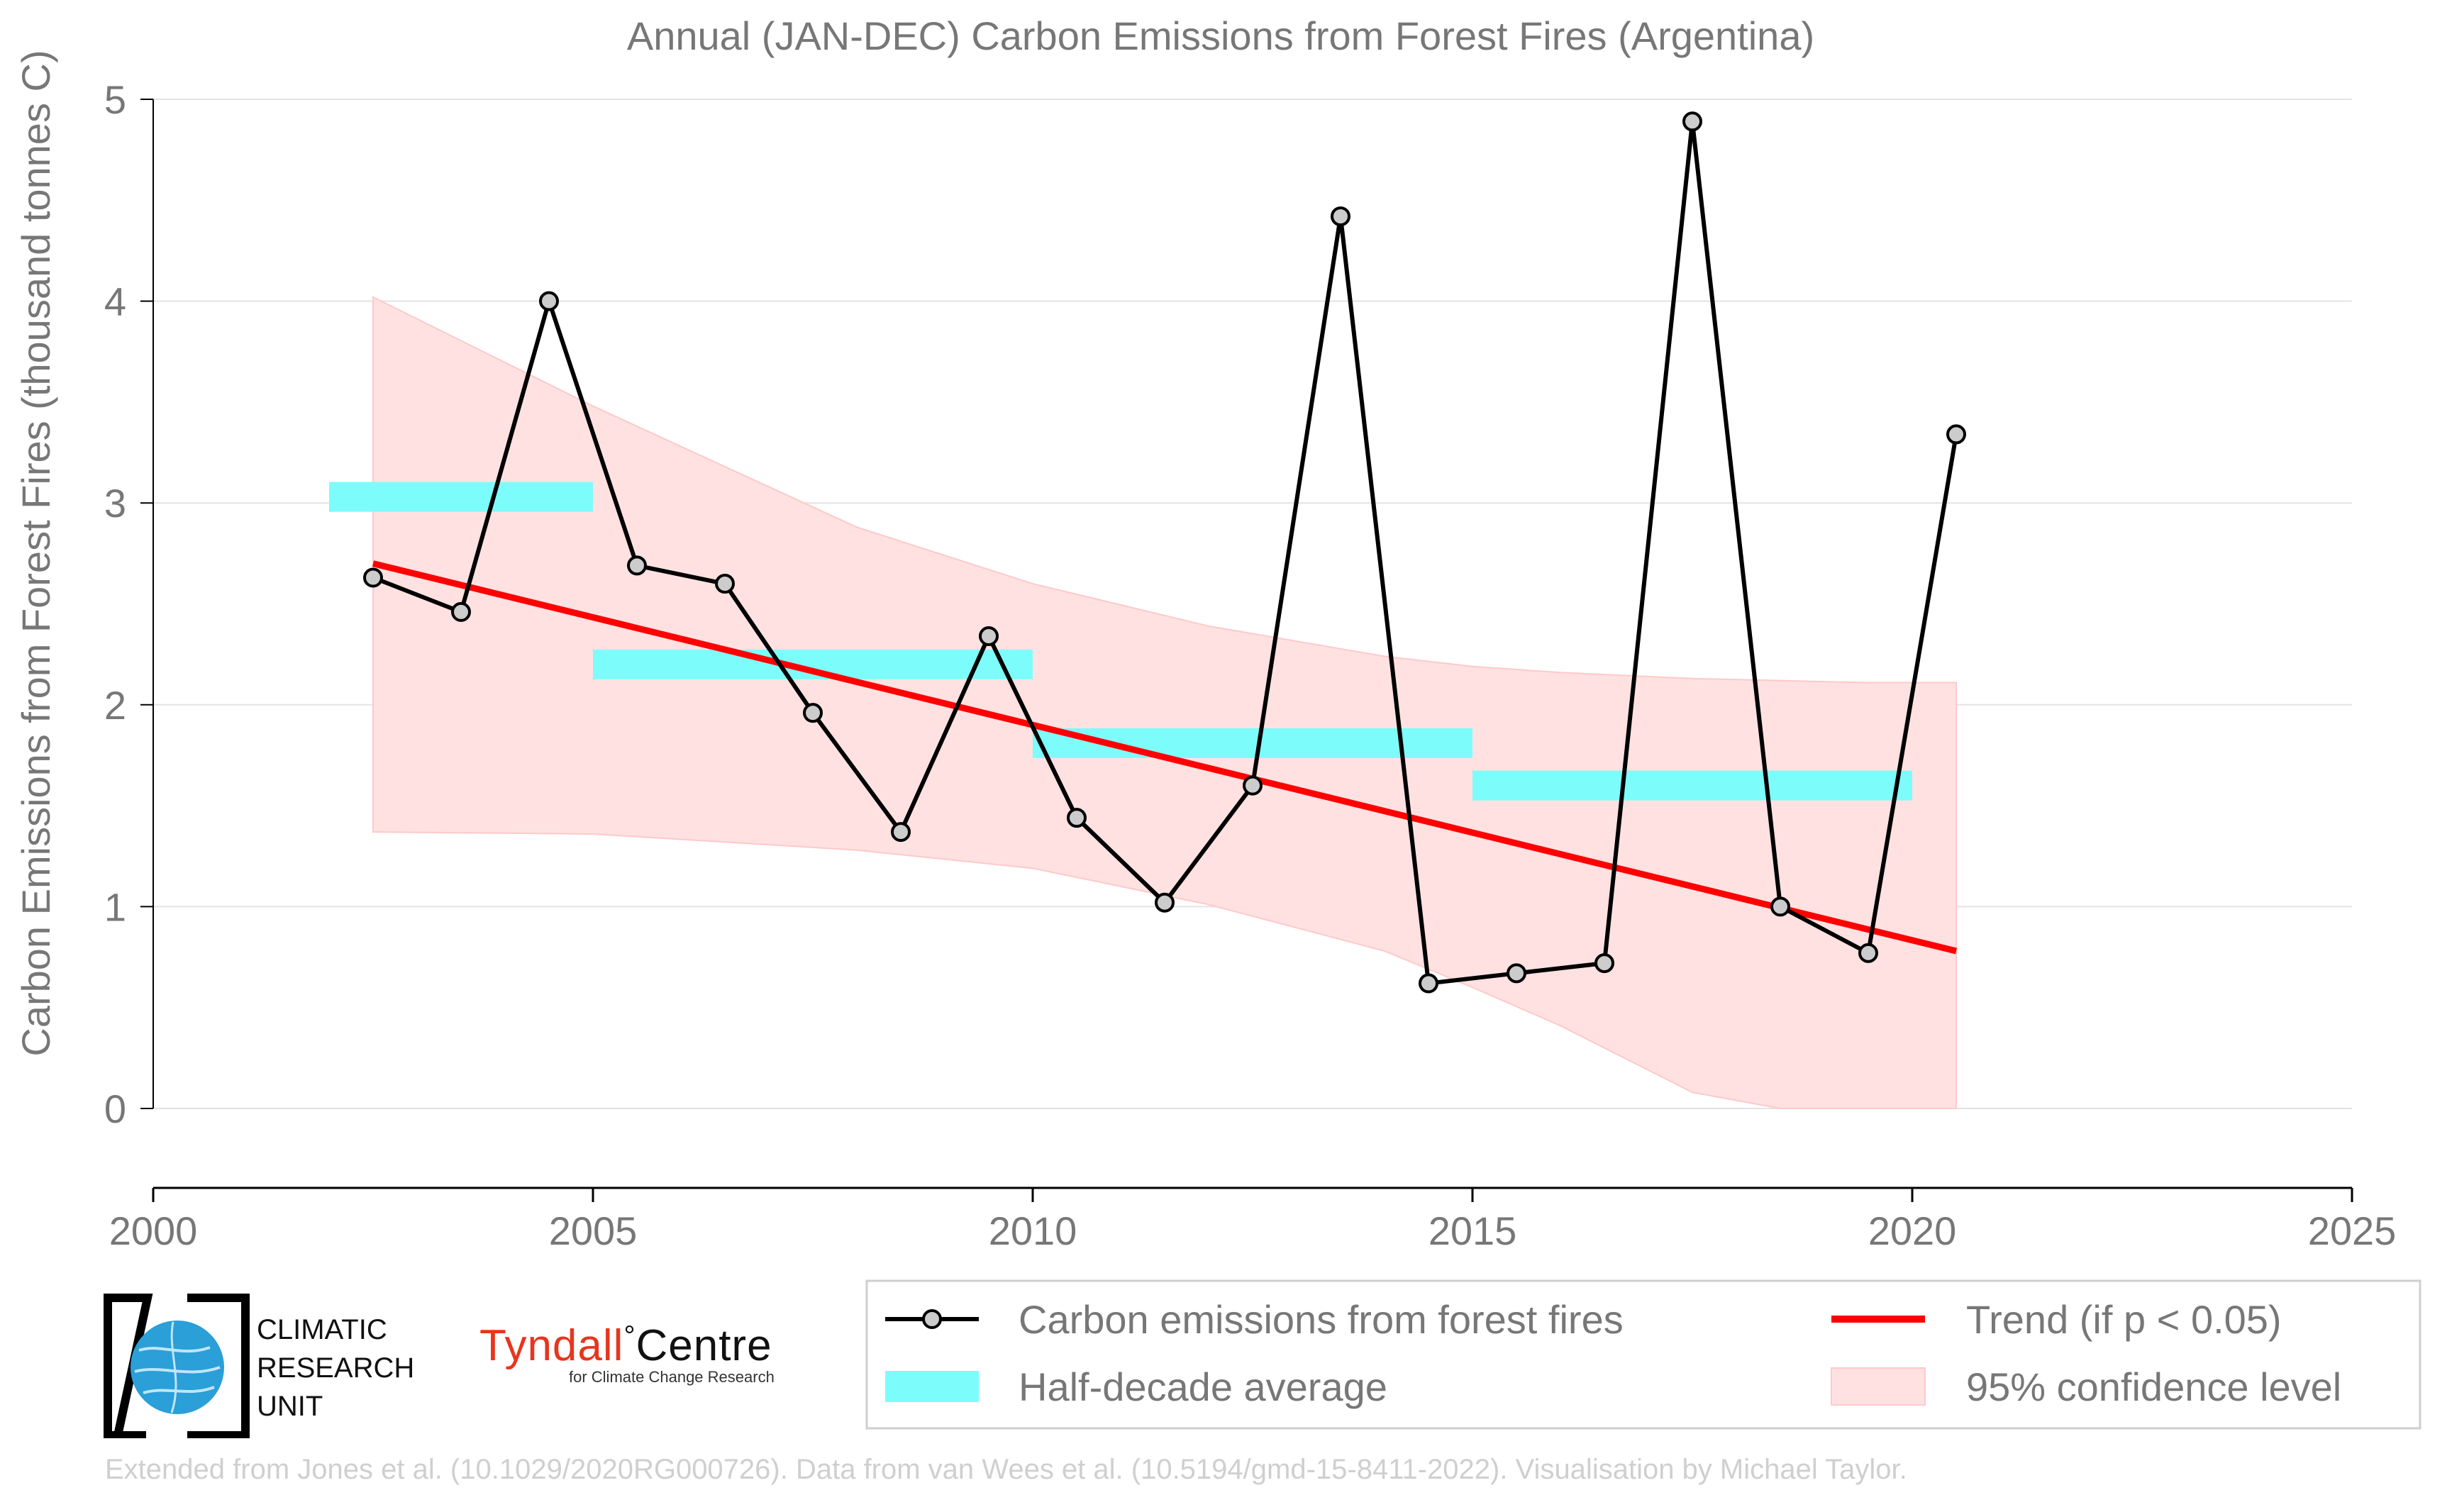 This screenshot has width=2452, height=1512. What do you see at coordinates (1321, 1319) in the screenshot?
I see `legend-label-emissions: Carbon emissions from forest fires` at bounding box center [1321, 1319].